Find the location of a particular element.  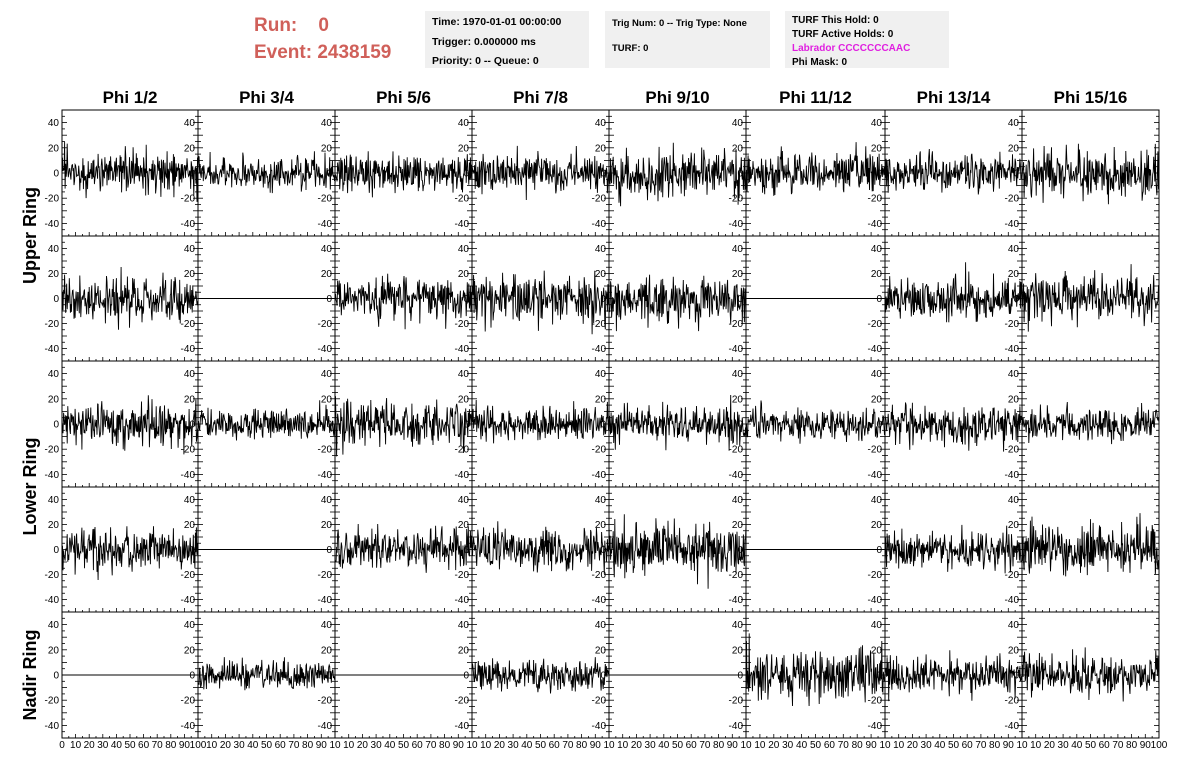

run-label: Run: is located at coordinates (276, 25).